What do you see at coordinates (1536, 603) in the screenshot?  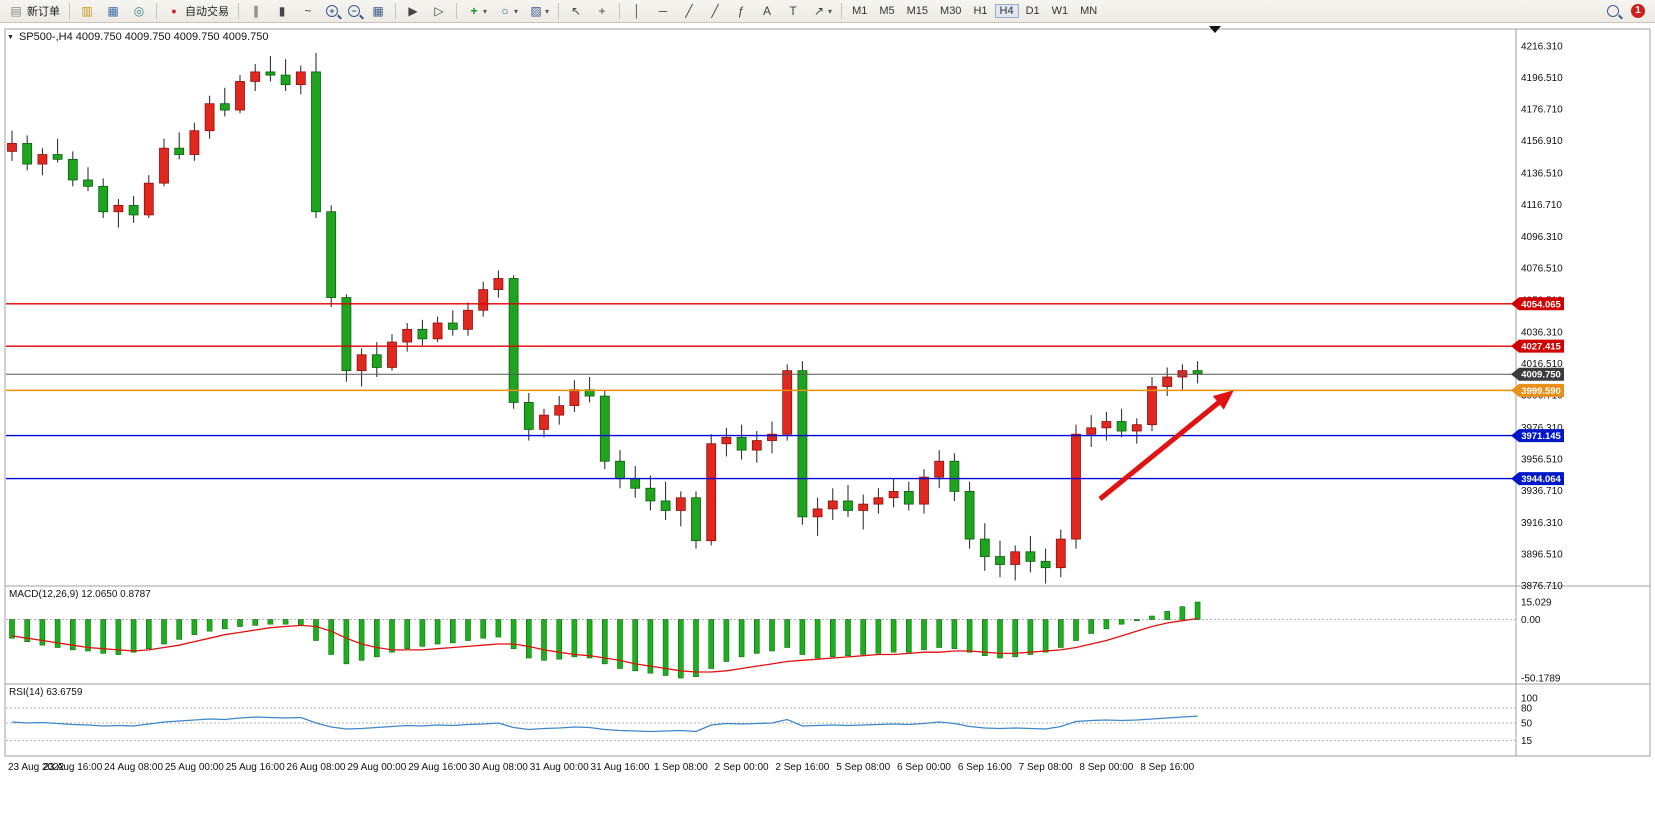 I see `svg-text: 15.029` at bounding box center [1536, 603].